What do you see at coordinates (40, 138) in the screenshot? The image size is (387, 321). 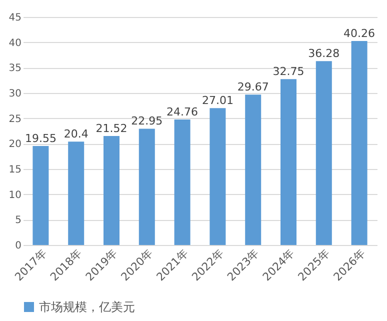 I see `data-label: 19.55` at bounding box center [40, 138].